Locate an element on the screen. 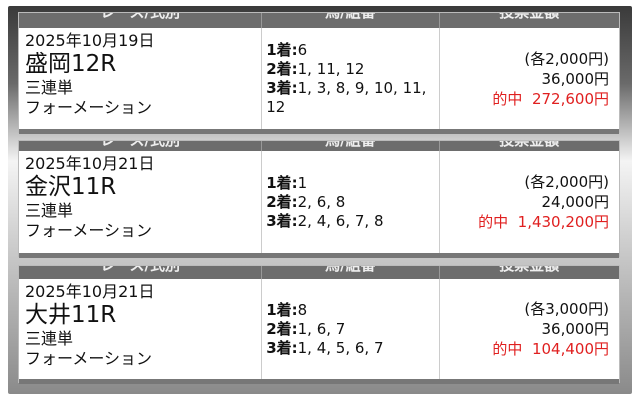 The height and width of the screenshot is (400, 640). pick-line: 3着:1, 3, 8, 9, 10, 11, 12 is located at coordinates (352, 98).